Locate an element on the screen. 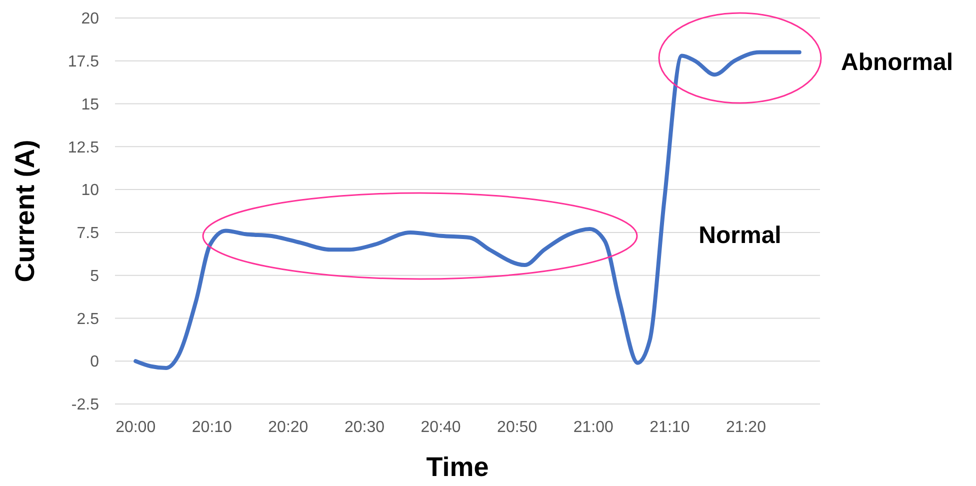 This screenshot has width=976, height=486. y-tick-label: 2.5 is located at coordinates (88, 319).